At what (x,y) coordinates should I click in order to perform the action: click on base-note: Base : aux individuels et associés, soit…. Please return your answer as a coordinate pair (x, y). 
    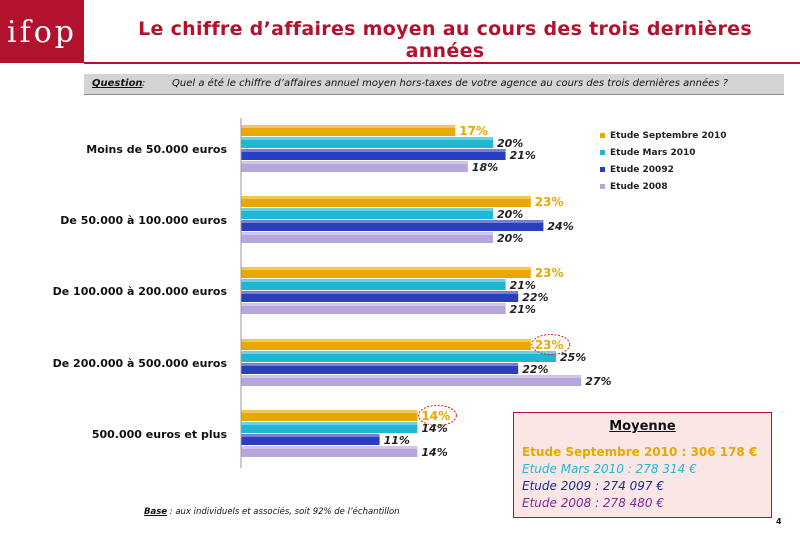
    Looking at the image, I should click on (272, 512).